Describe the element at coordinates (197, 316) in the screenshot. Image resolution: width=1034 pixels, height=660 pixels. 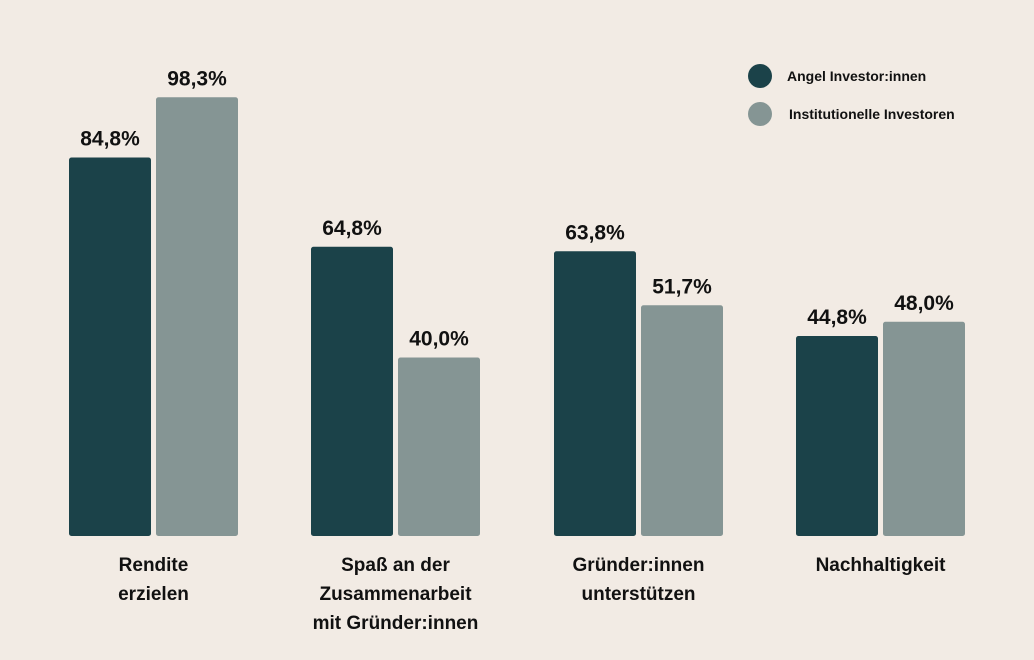
I see `bar-s1-c0` at that location.